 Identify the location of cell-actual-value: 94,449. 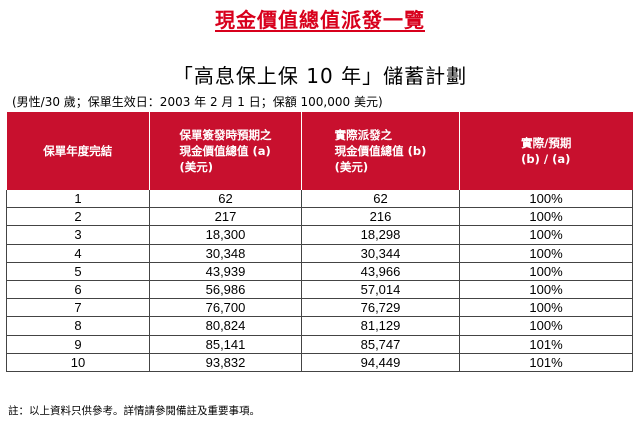
(380, 362).